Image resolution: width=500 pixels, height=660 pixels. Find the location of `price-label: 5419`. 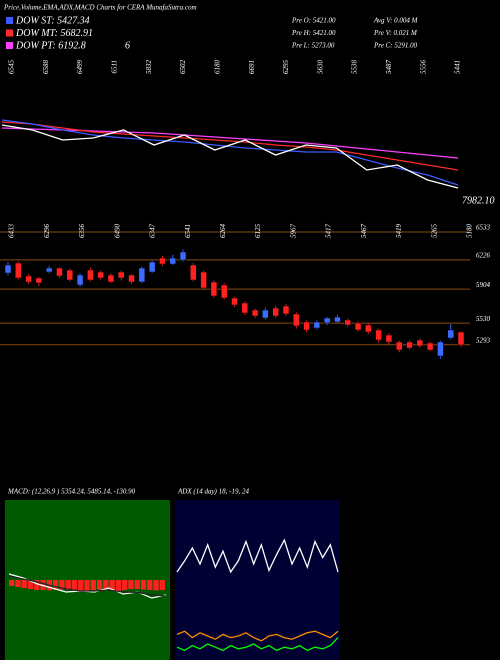

price-label: 5419 is located at coordinates (399, 231).